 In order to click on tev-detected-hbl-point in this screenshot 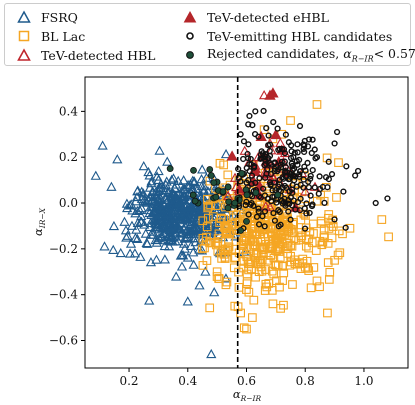, I will do `click(280, 142)`.